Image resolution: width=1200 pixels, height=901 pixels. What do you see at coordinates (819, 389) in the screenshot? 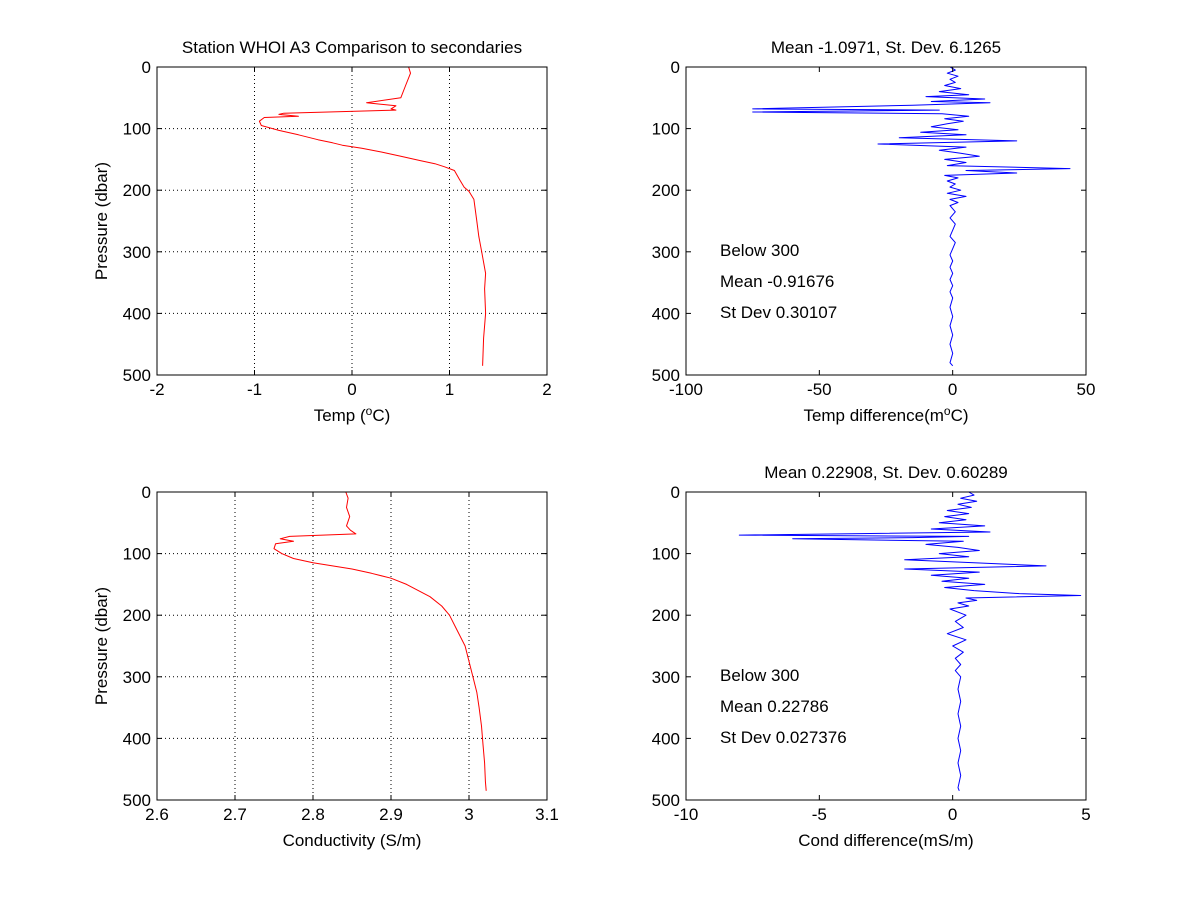
I see `x-tick-label: -50` at bounding box center [819, 389].